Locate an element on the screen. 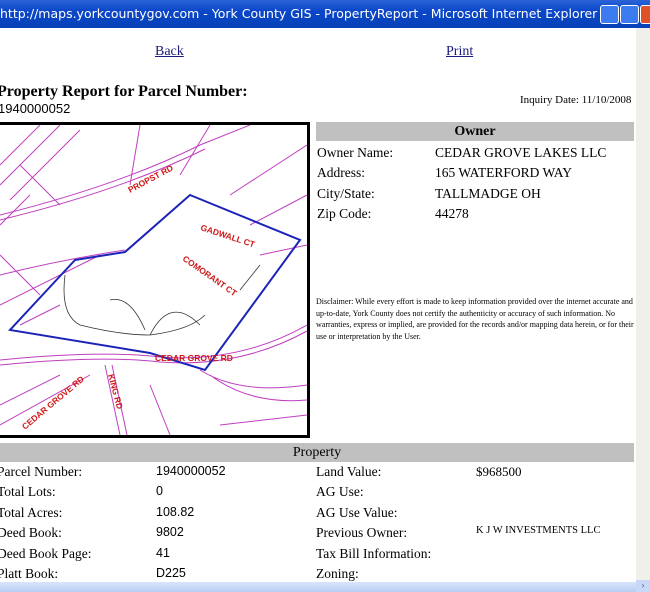 The image size is (650, 592). owner-label: Owner Name: is located at coordinates (355, 152).